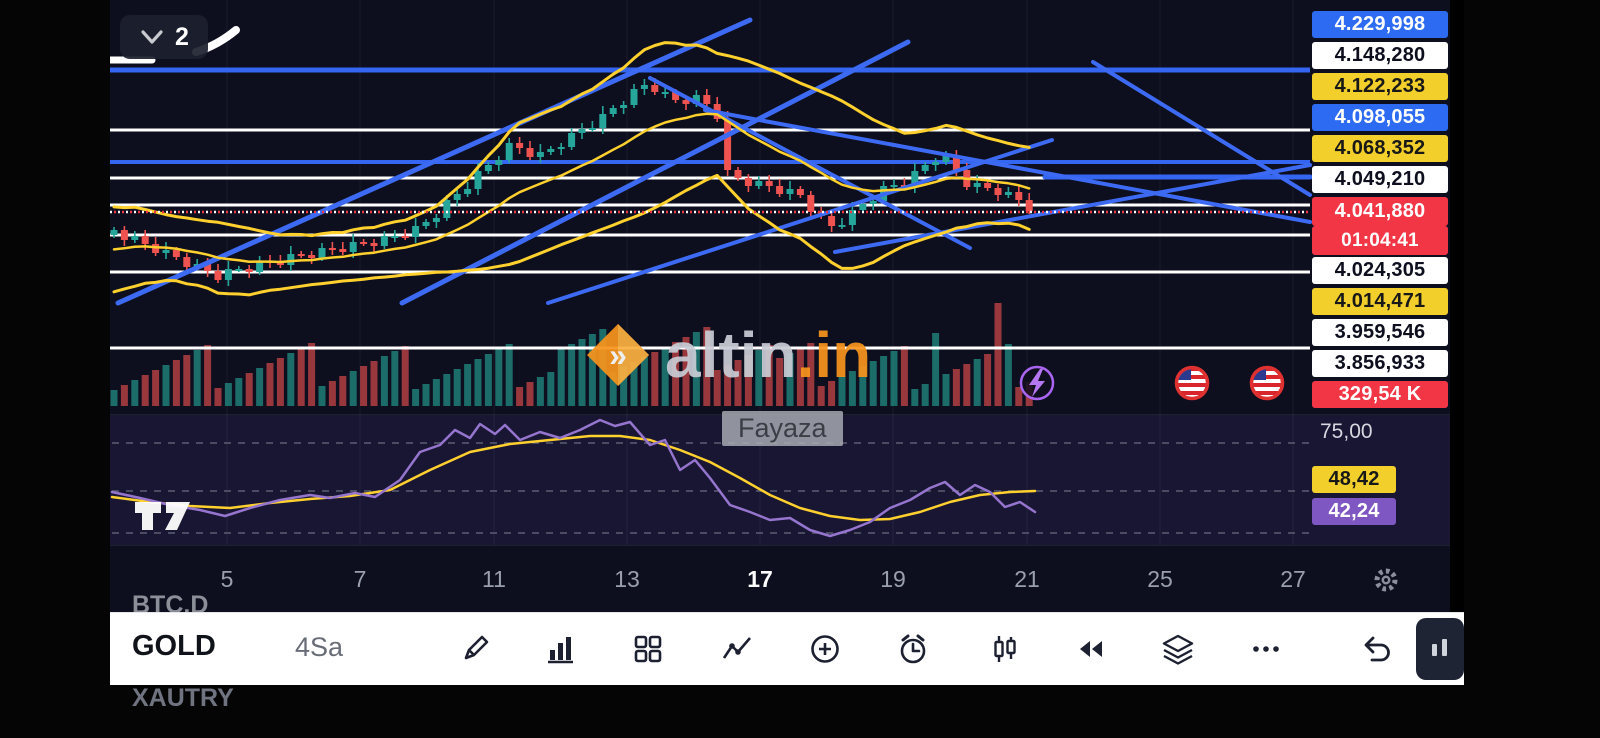  Describe the element at coordinates (1380, 86) in the screenshot. I see `price-scale-label: 4.122,233` at that location.